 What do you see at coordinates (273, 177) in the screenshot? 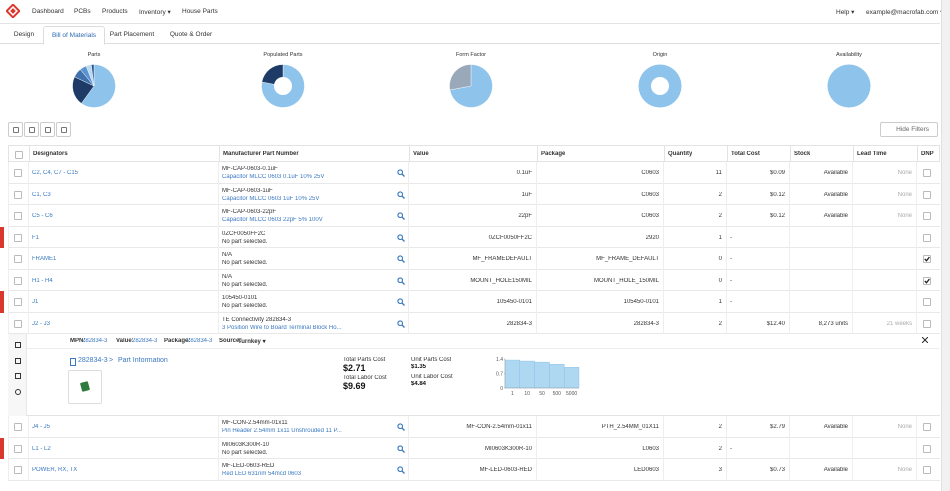
I see `part-description: Capacitor MLCC 0603 0.1uF 10% 25V` at bounding box center [273, 177].